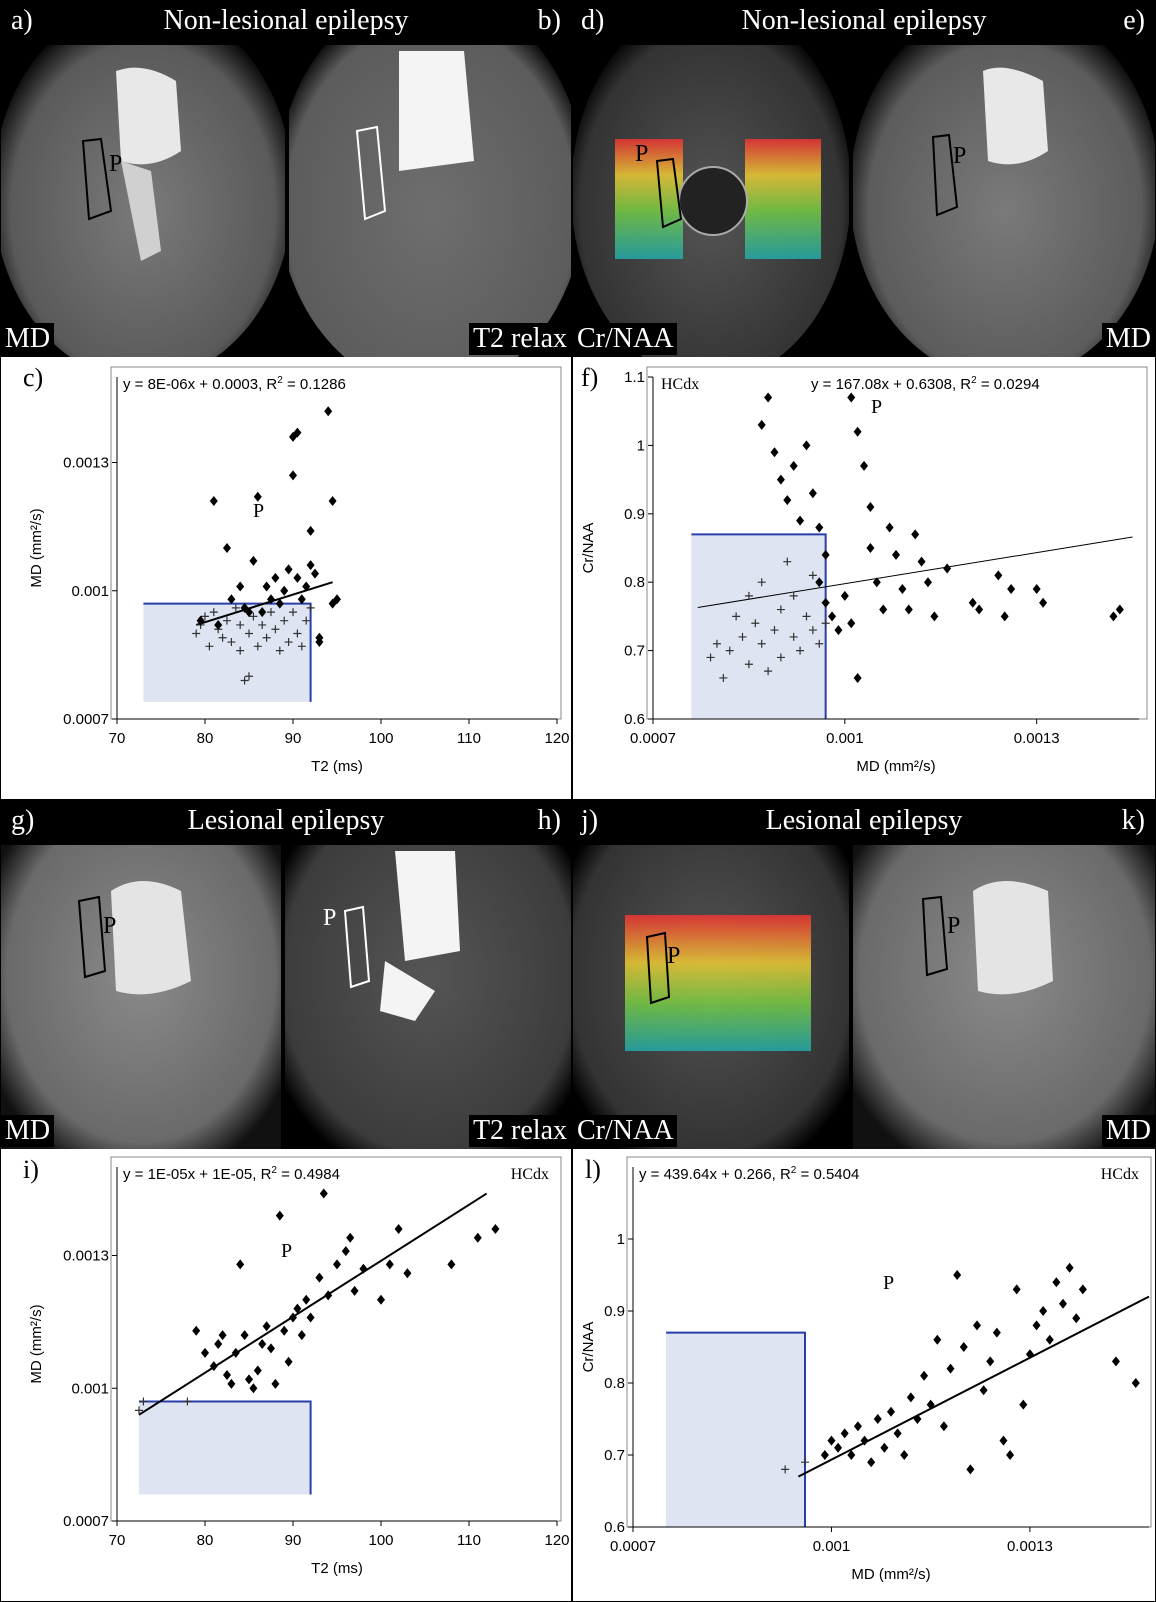 The image size is (1156, 1602). Describe the element at coordinates (954, 926) in the screenshot. I see `roi-label: P` at that location.